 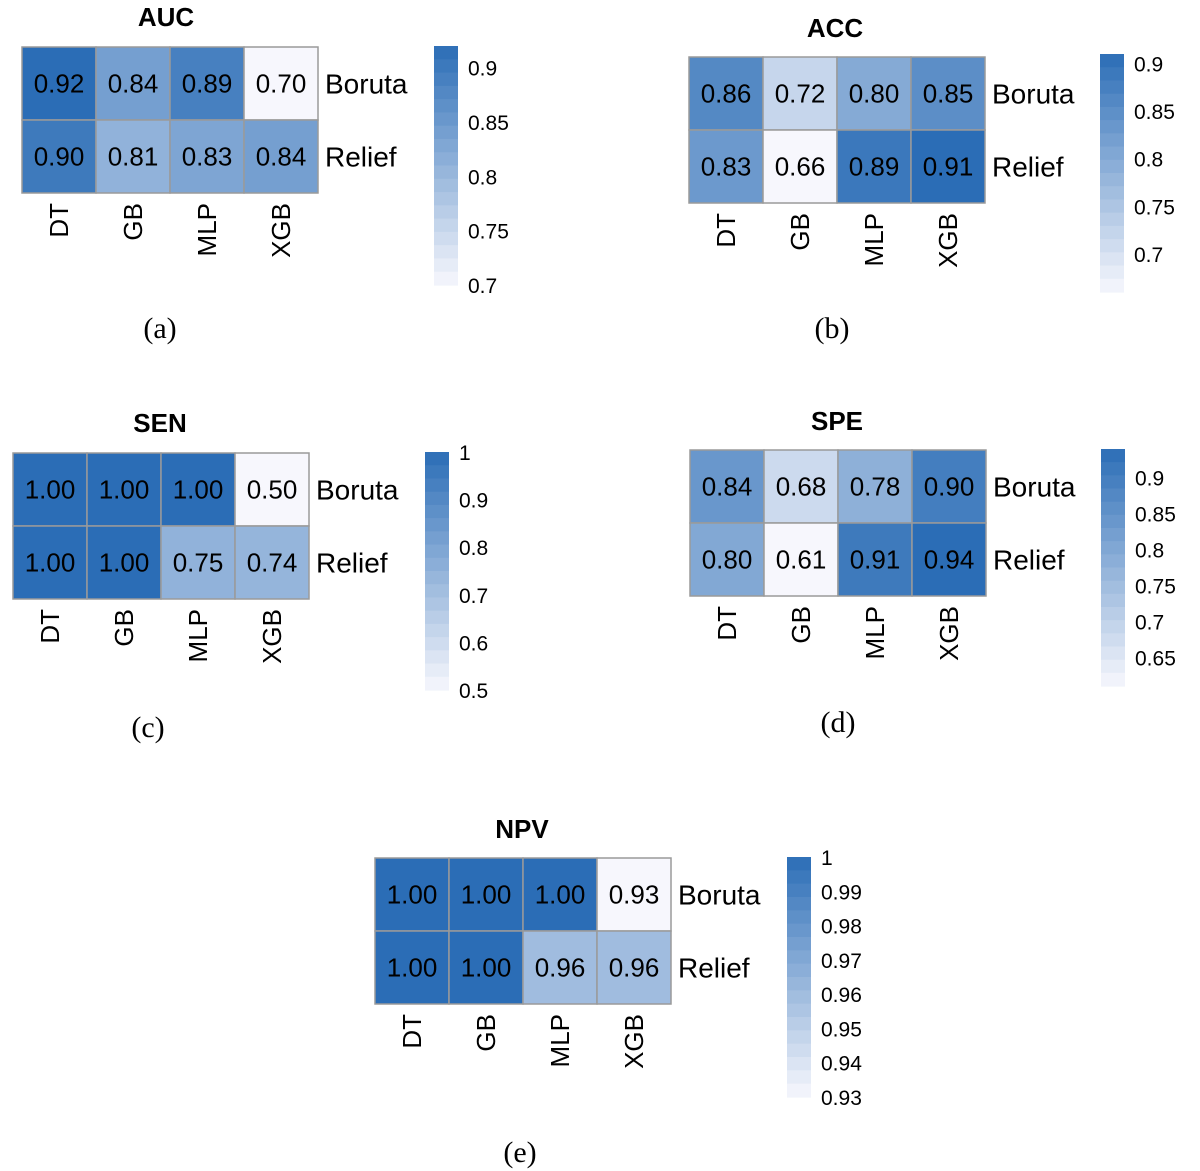 I want to click on color-legend: 1 0.9 0.8 0.7 0.6 0.5, so click(x=456, y=572).